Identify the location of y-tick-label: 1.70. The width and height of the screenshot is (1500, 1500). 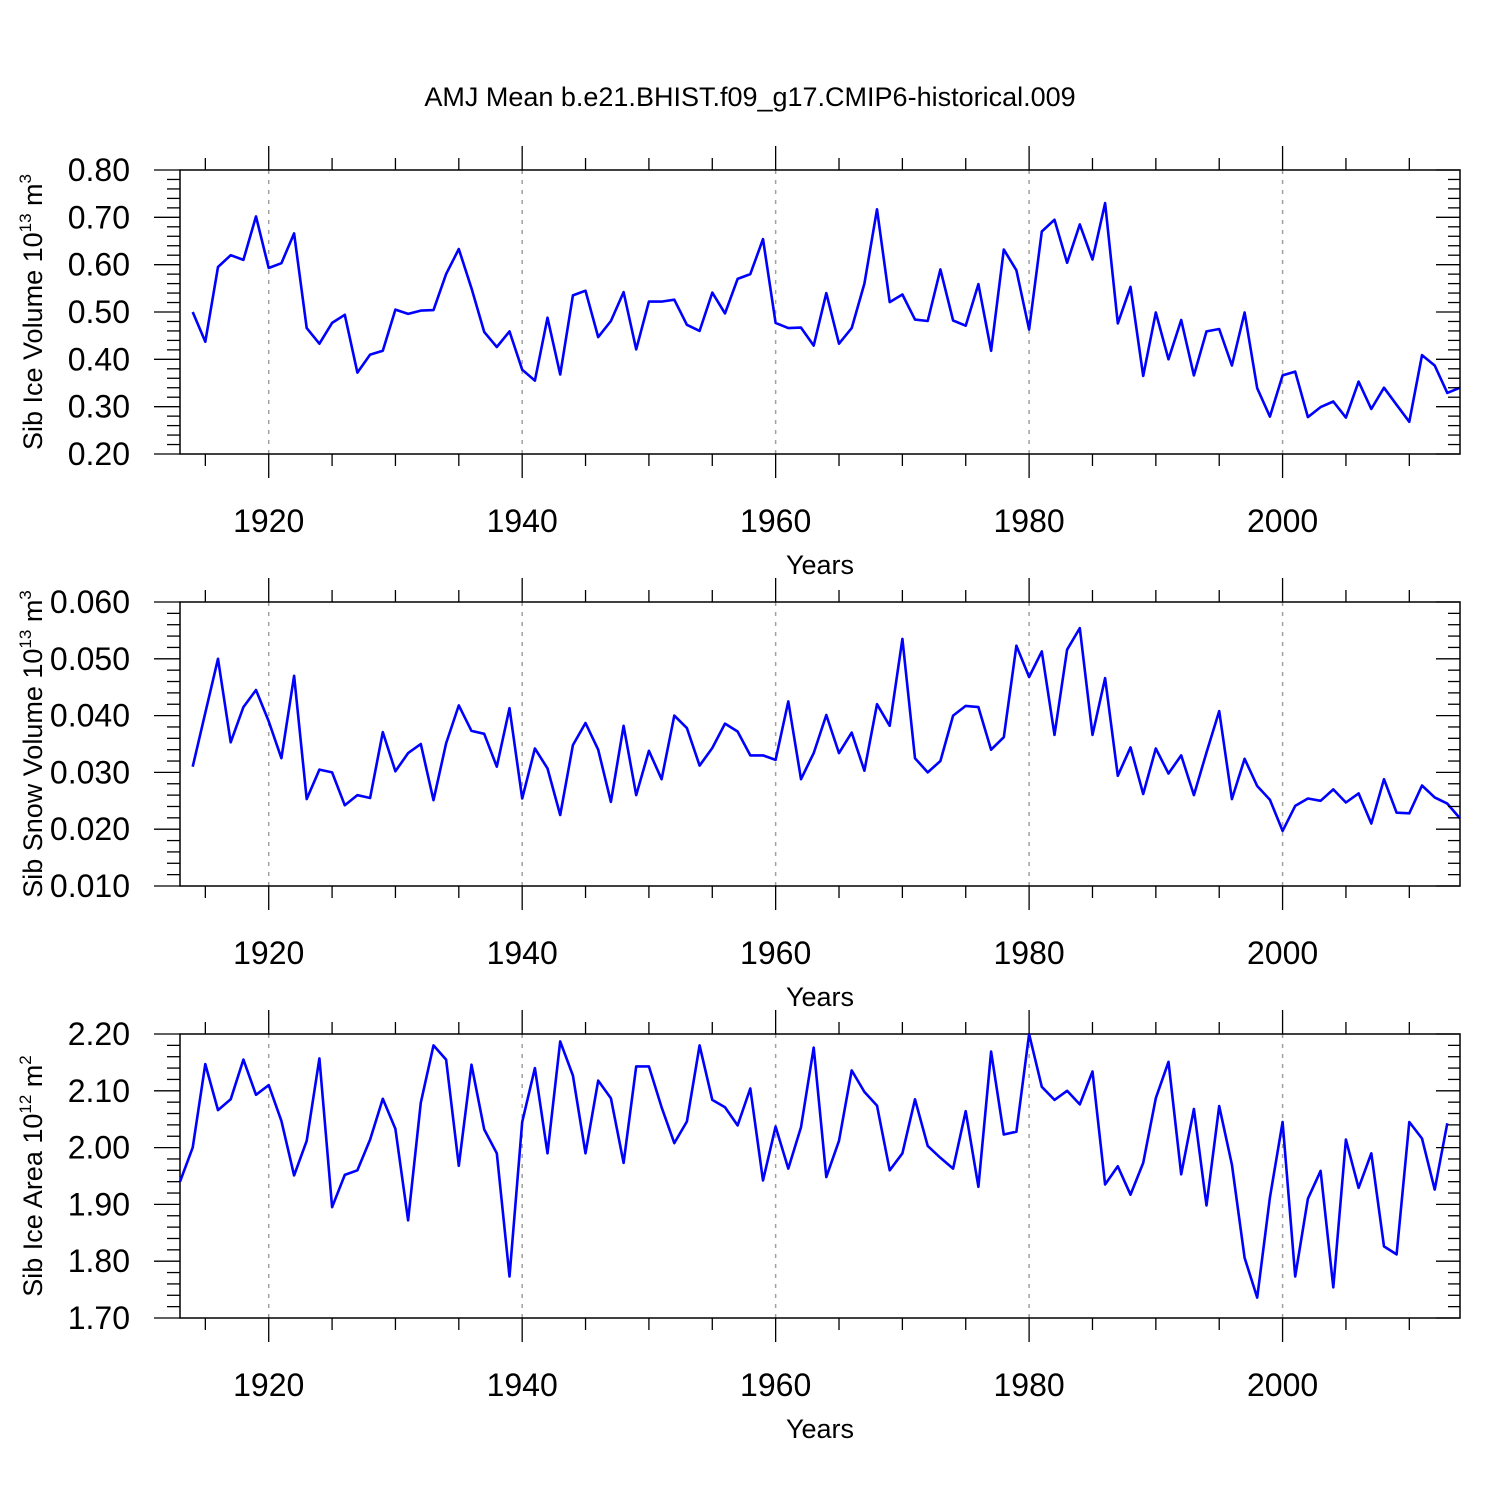
(99, 1318).